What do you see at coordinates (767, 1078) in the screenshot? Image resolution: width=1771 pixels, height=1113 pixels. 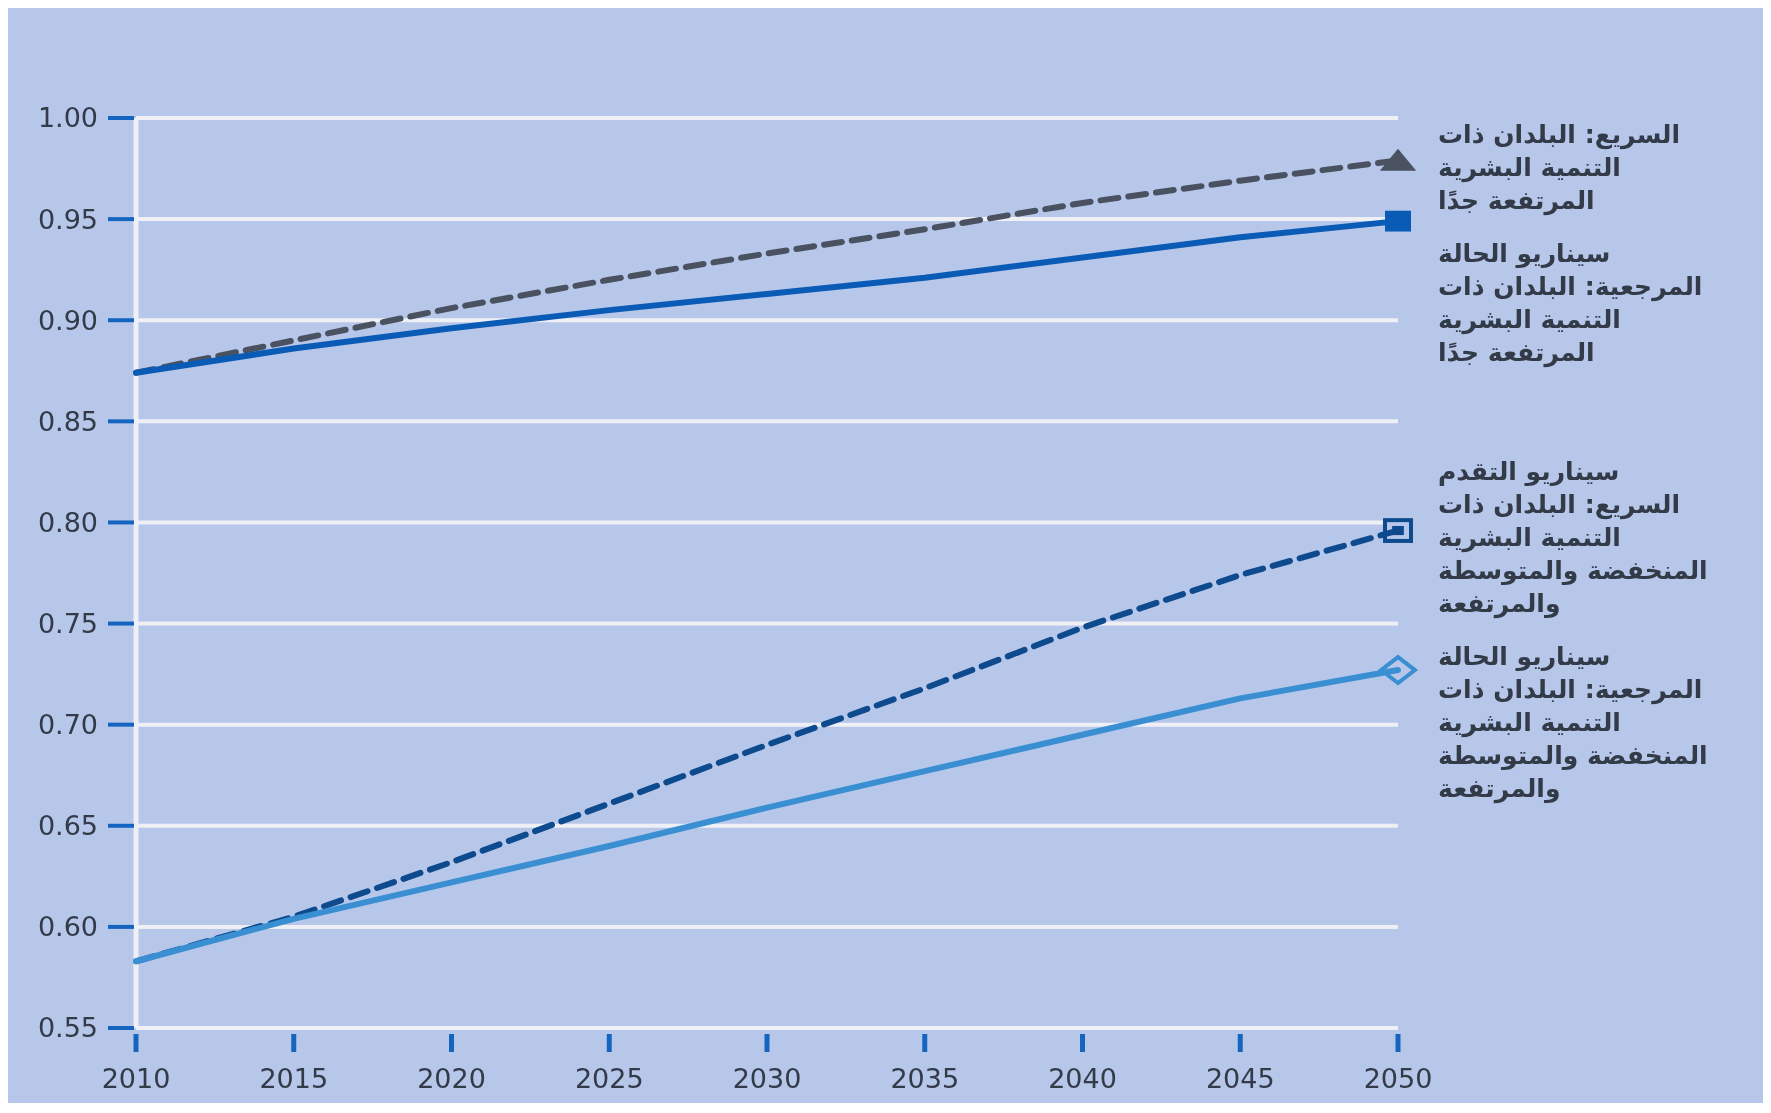 I see `x-tick-label: 2030` at bounding box center [767, 1078].